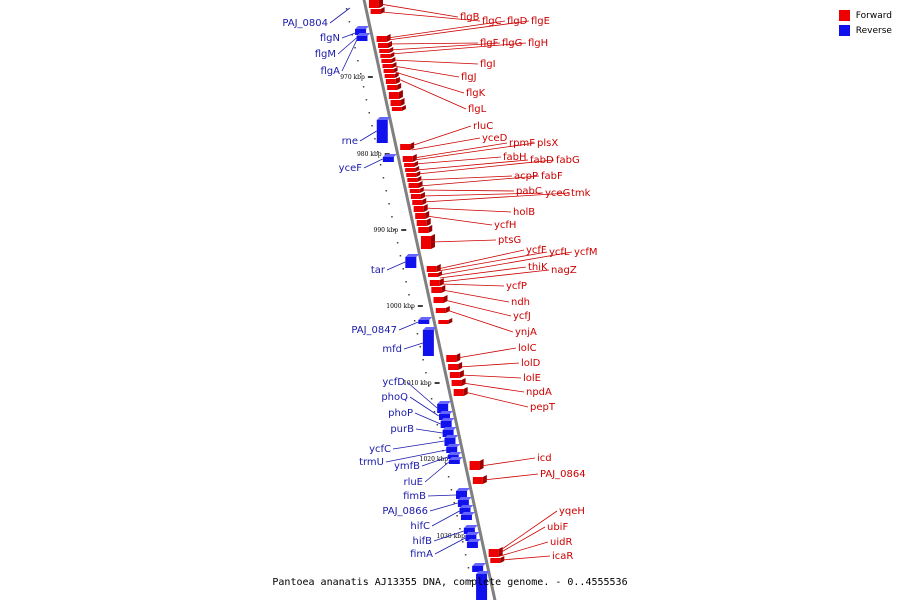 This screenshot has width=900, height=600. I want to click on forward-gene-label: lolD, so click(531, 363).